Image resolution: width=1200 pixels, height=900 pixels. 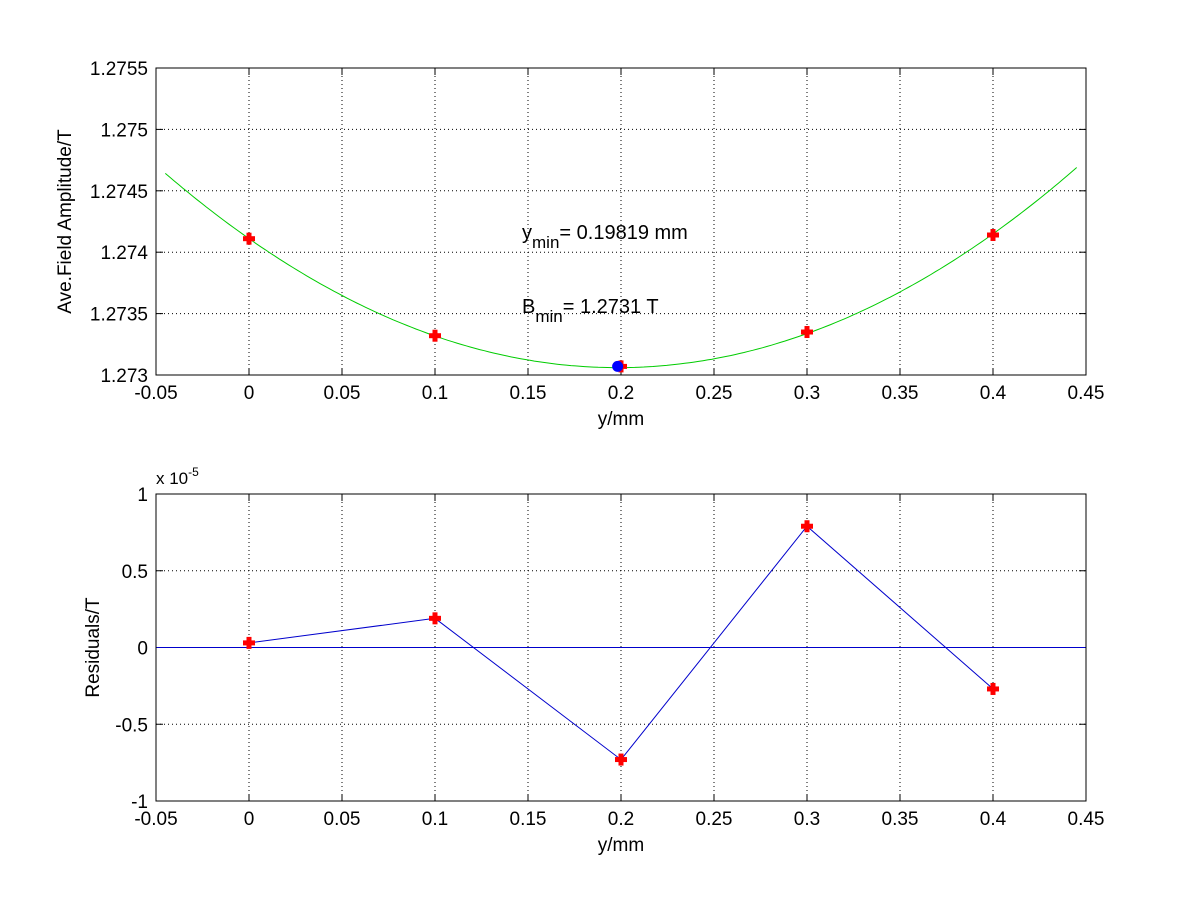 What do you see at coordinates (124, 376) in the screenshot?
I see `y-tick-label: 1.273` at bounding box center [124, 376].